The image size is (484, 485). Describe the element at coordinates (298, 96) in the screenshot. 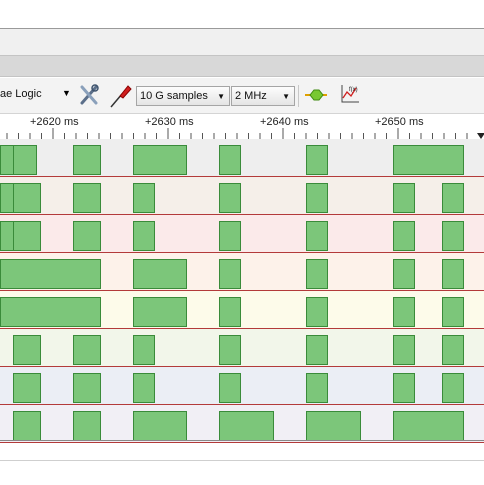

I see `toolbar-separator` at that location.